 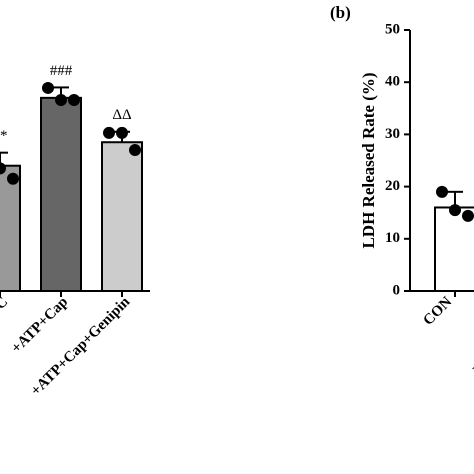 What do you see at coordinates (472, 366) in the screenshot?
I see `x-tick-label: LP` at bounding box center [472, 366].